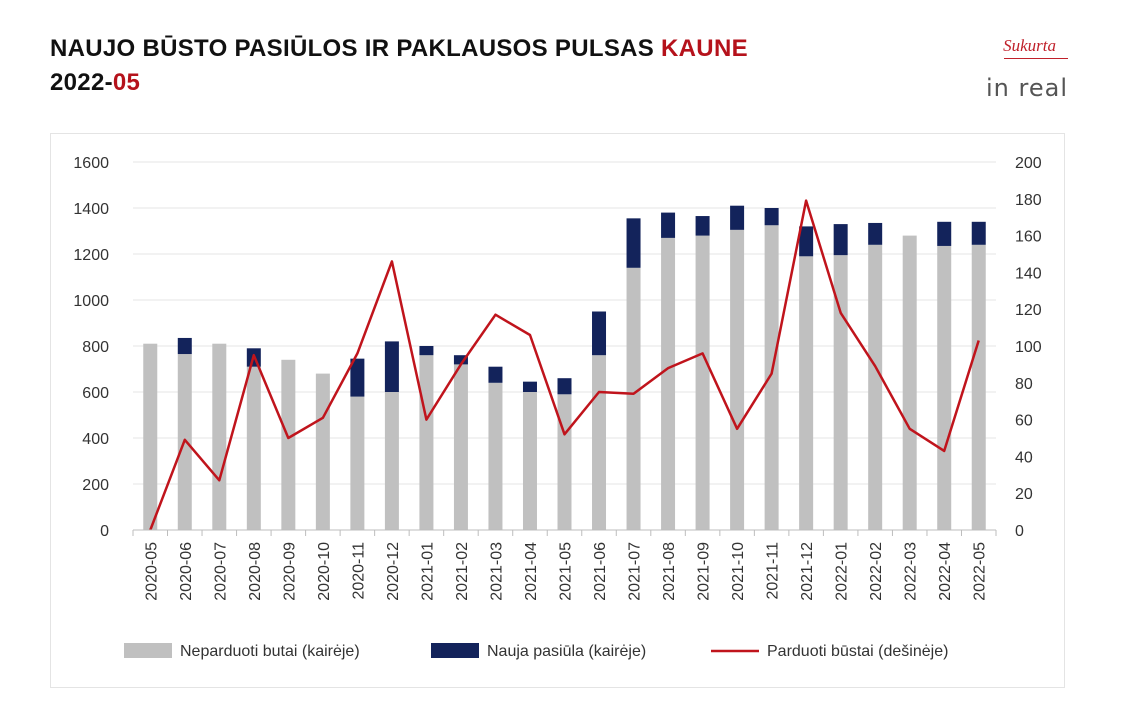 The image size is (1138, 724). What do you see at coordinates (911, 571) in the screenshot?
I see `x-tick-label: 2022-03` at bounding box center [911, 571].